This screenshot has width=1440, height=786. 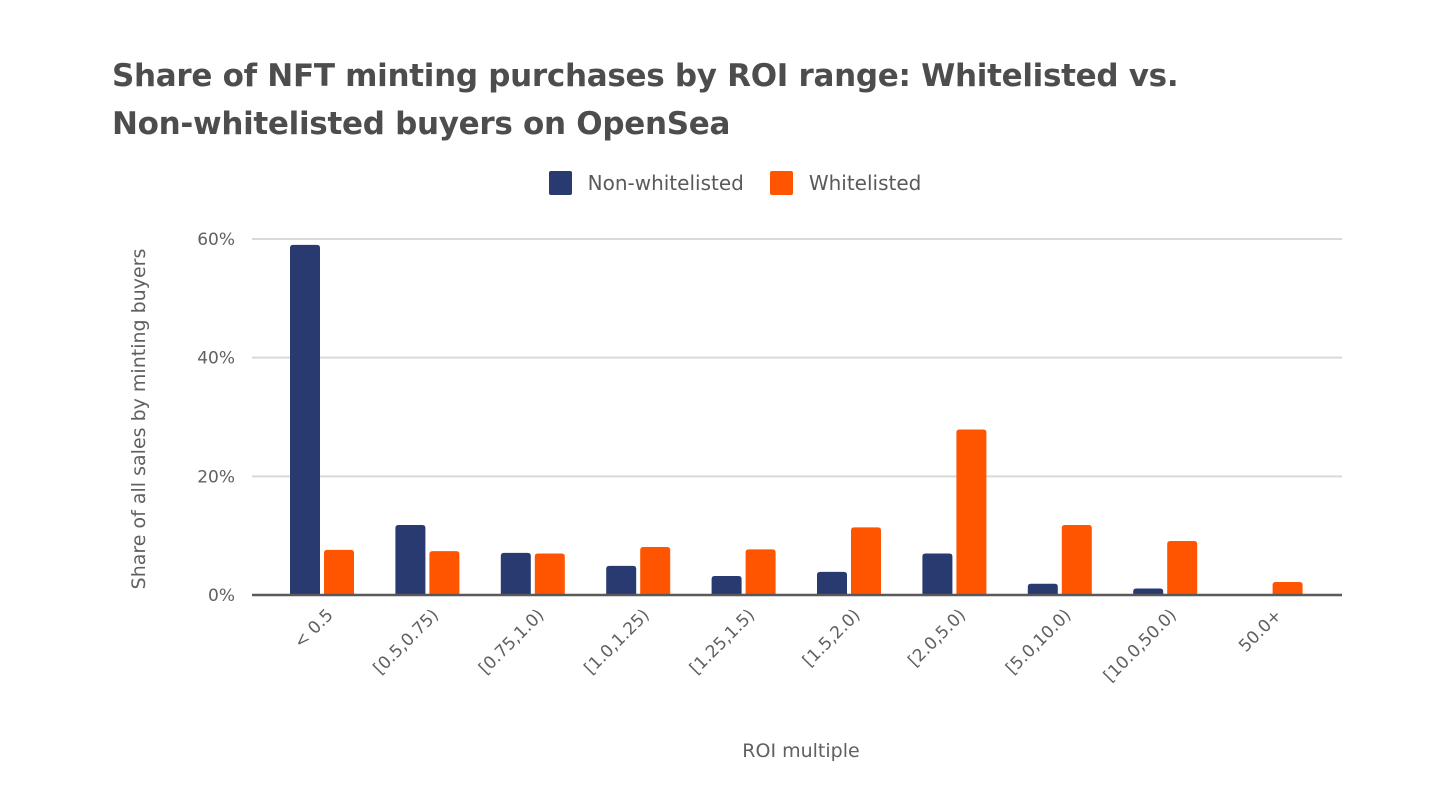 I want to click on legend-label-non-whitelisted: Non-whitelisted, so click(x=665, y=183).